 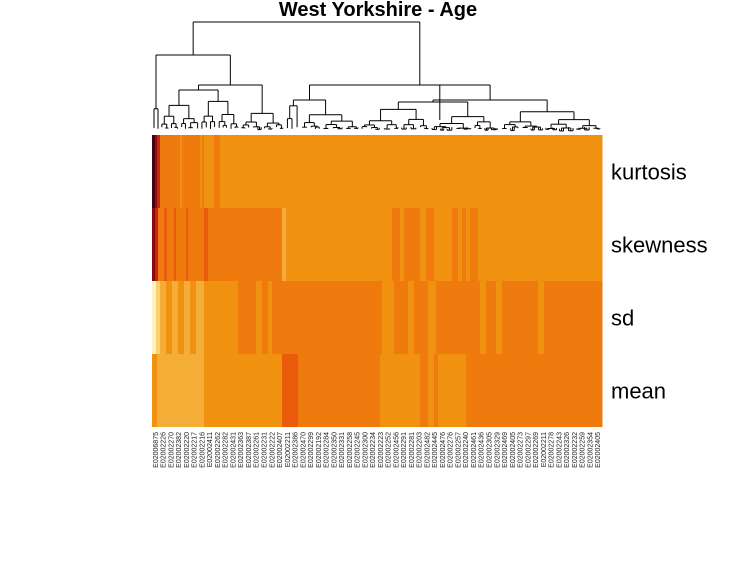 I want to click on column-label-37: E02002476, so click(x=443, y=450).